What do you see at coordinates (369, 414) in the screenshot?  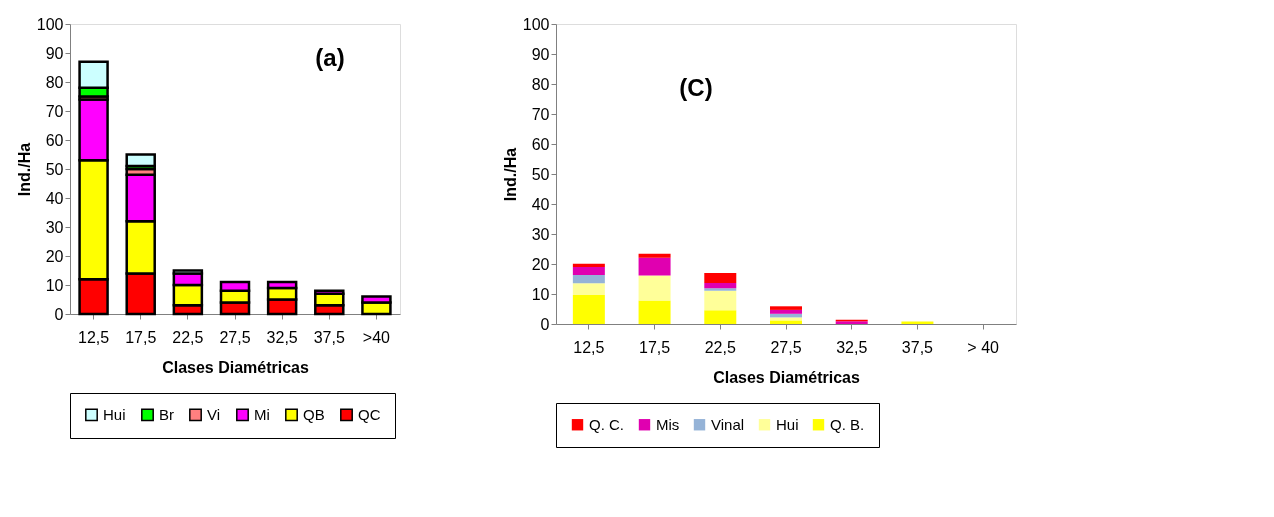 I see `legend-label: QC` at bounding box center [369, 414].